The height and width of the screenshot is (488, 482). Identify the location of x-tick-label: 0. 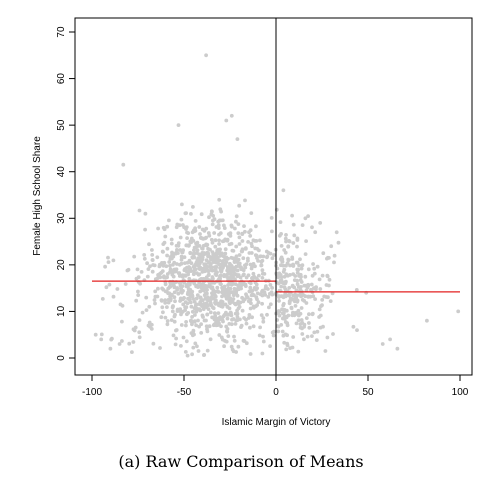
(276, 392).